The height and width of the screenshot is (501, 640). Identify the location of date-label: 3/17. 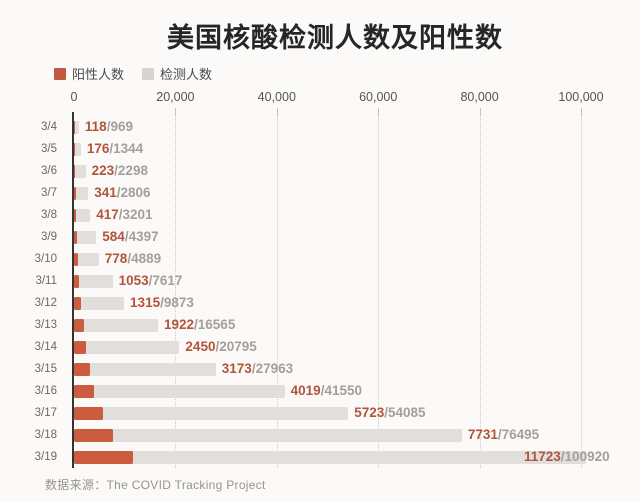
(45, 413).